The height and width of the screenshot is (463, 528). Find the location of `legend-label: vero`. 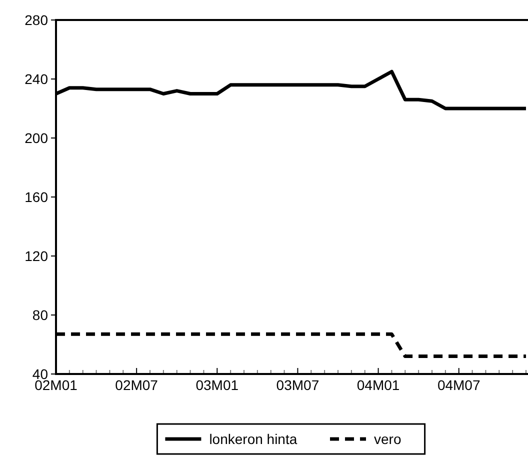

legend-label: vero is located at coordinates (388, 438).